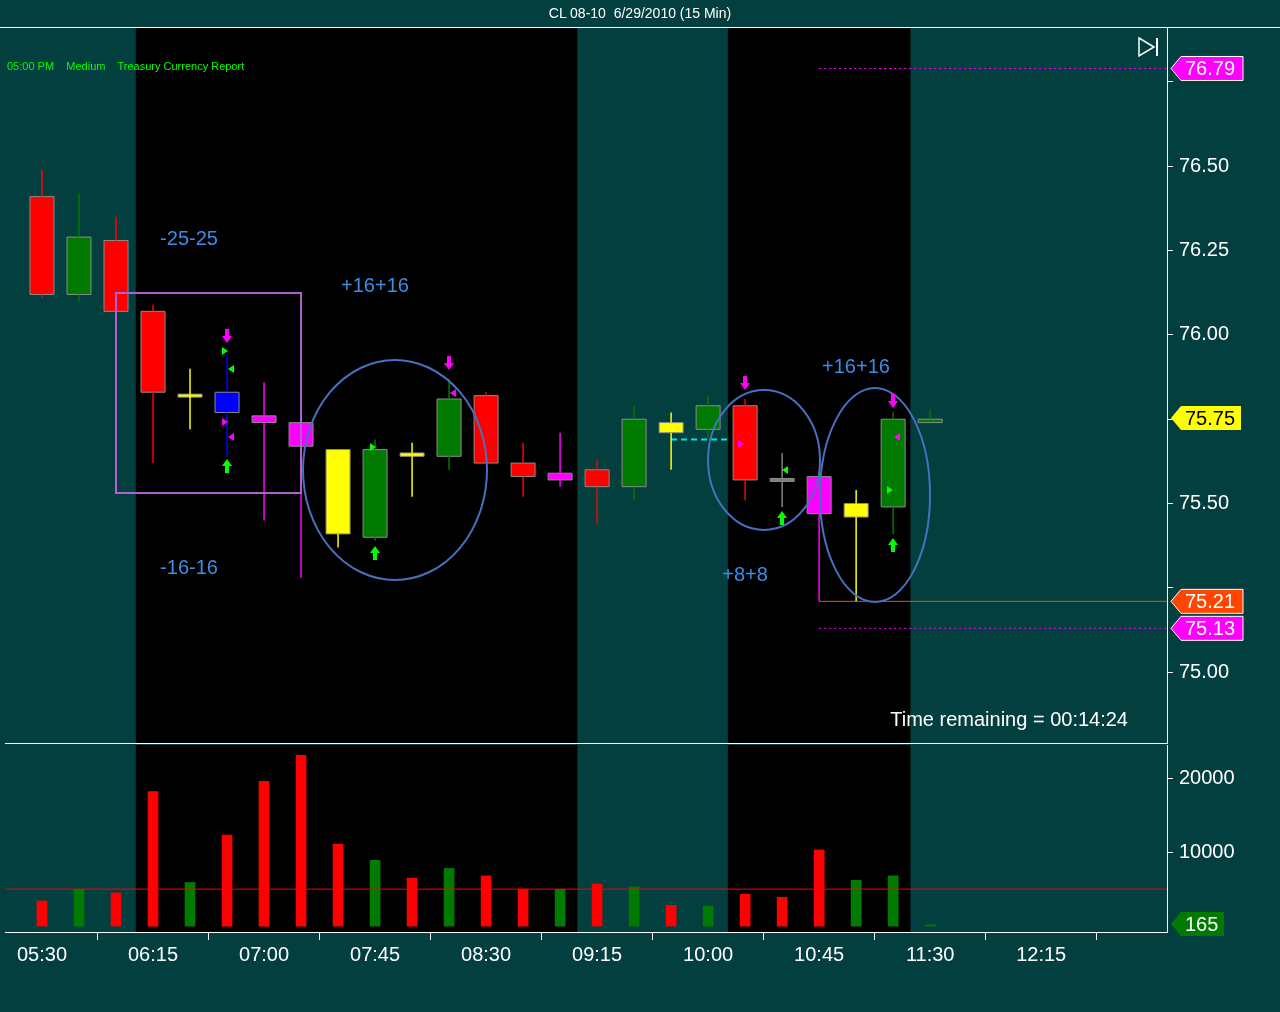 This screenshot has height=1012, width=1280. What do you see at coordinates (819, 953) in the screenshot?
I see `x-tick-label: 10:45` at bounding box center [819, 953].